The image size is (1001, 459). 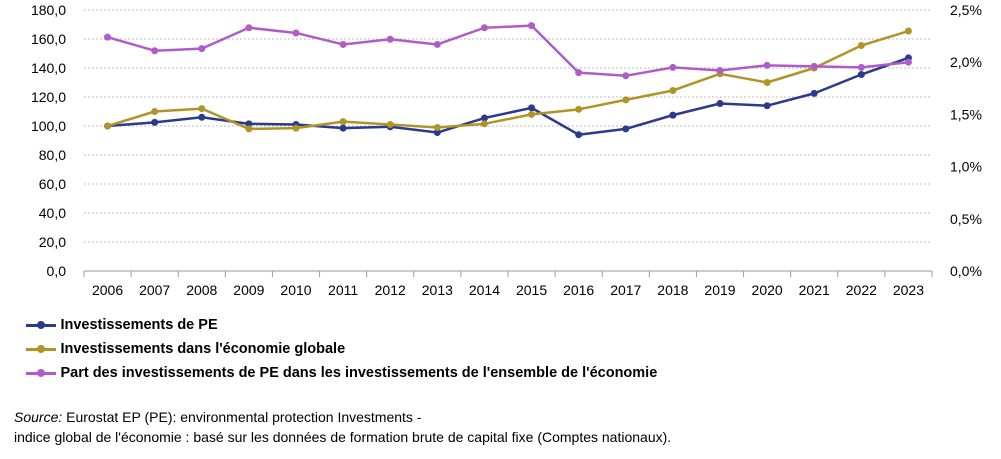 I want to click on x-tick-label: 2011, so click(x=343, y=290).